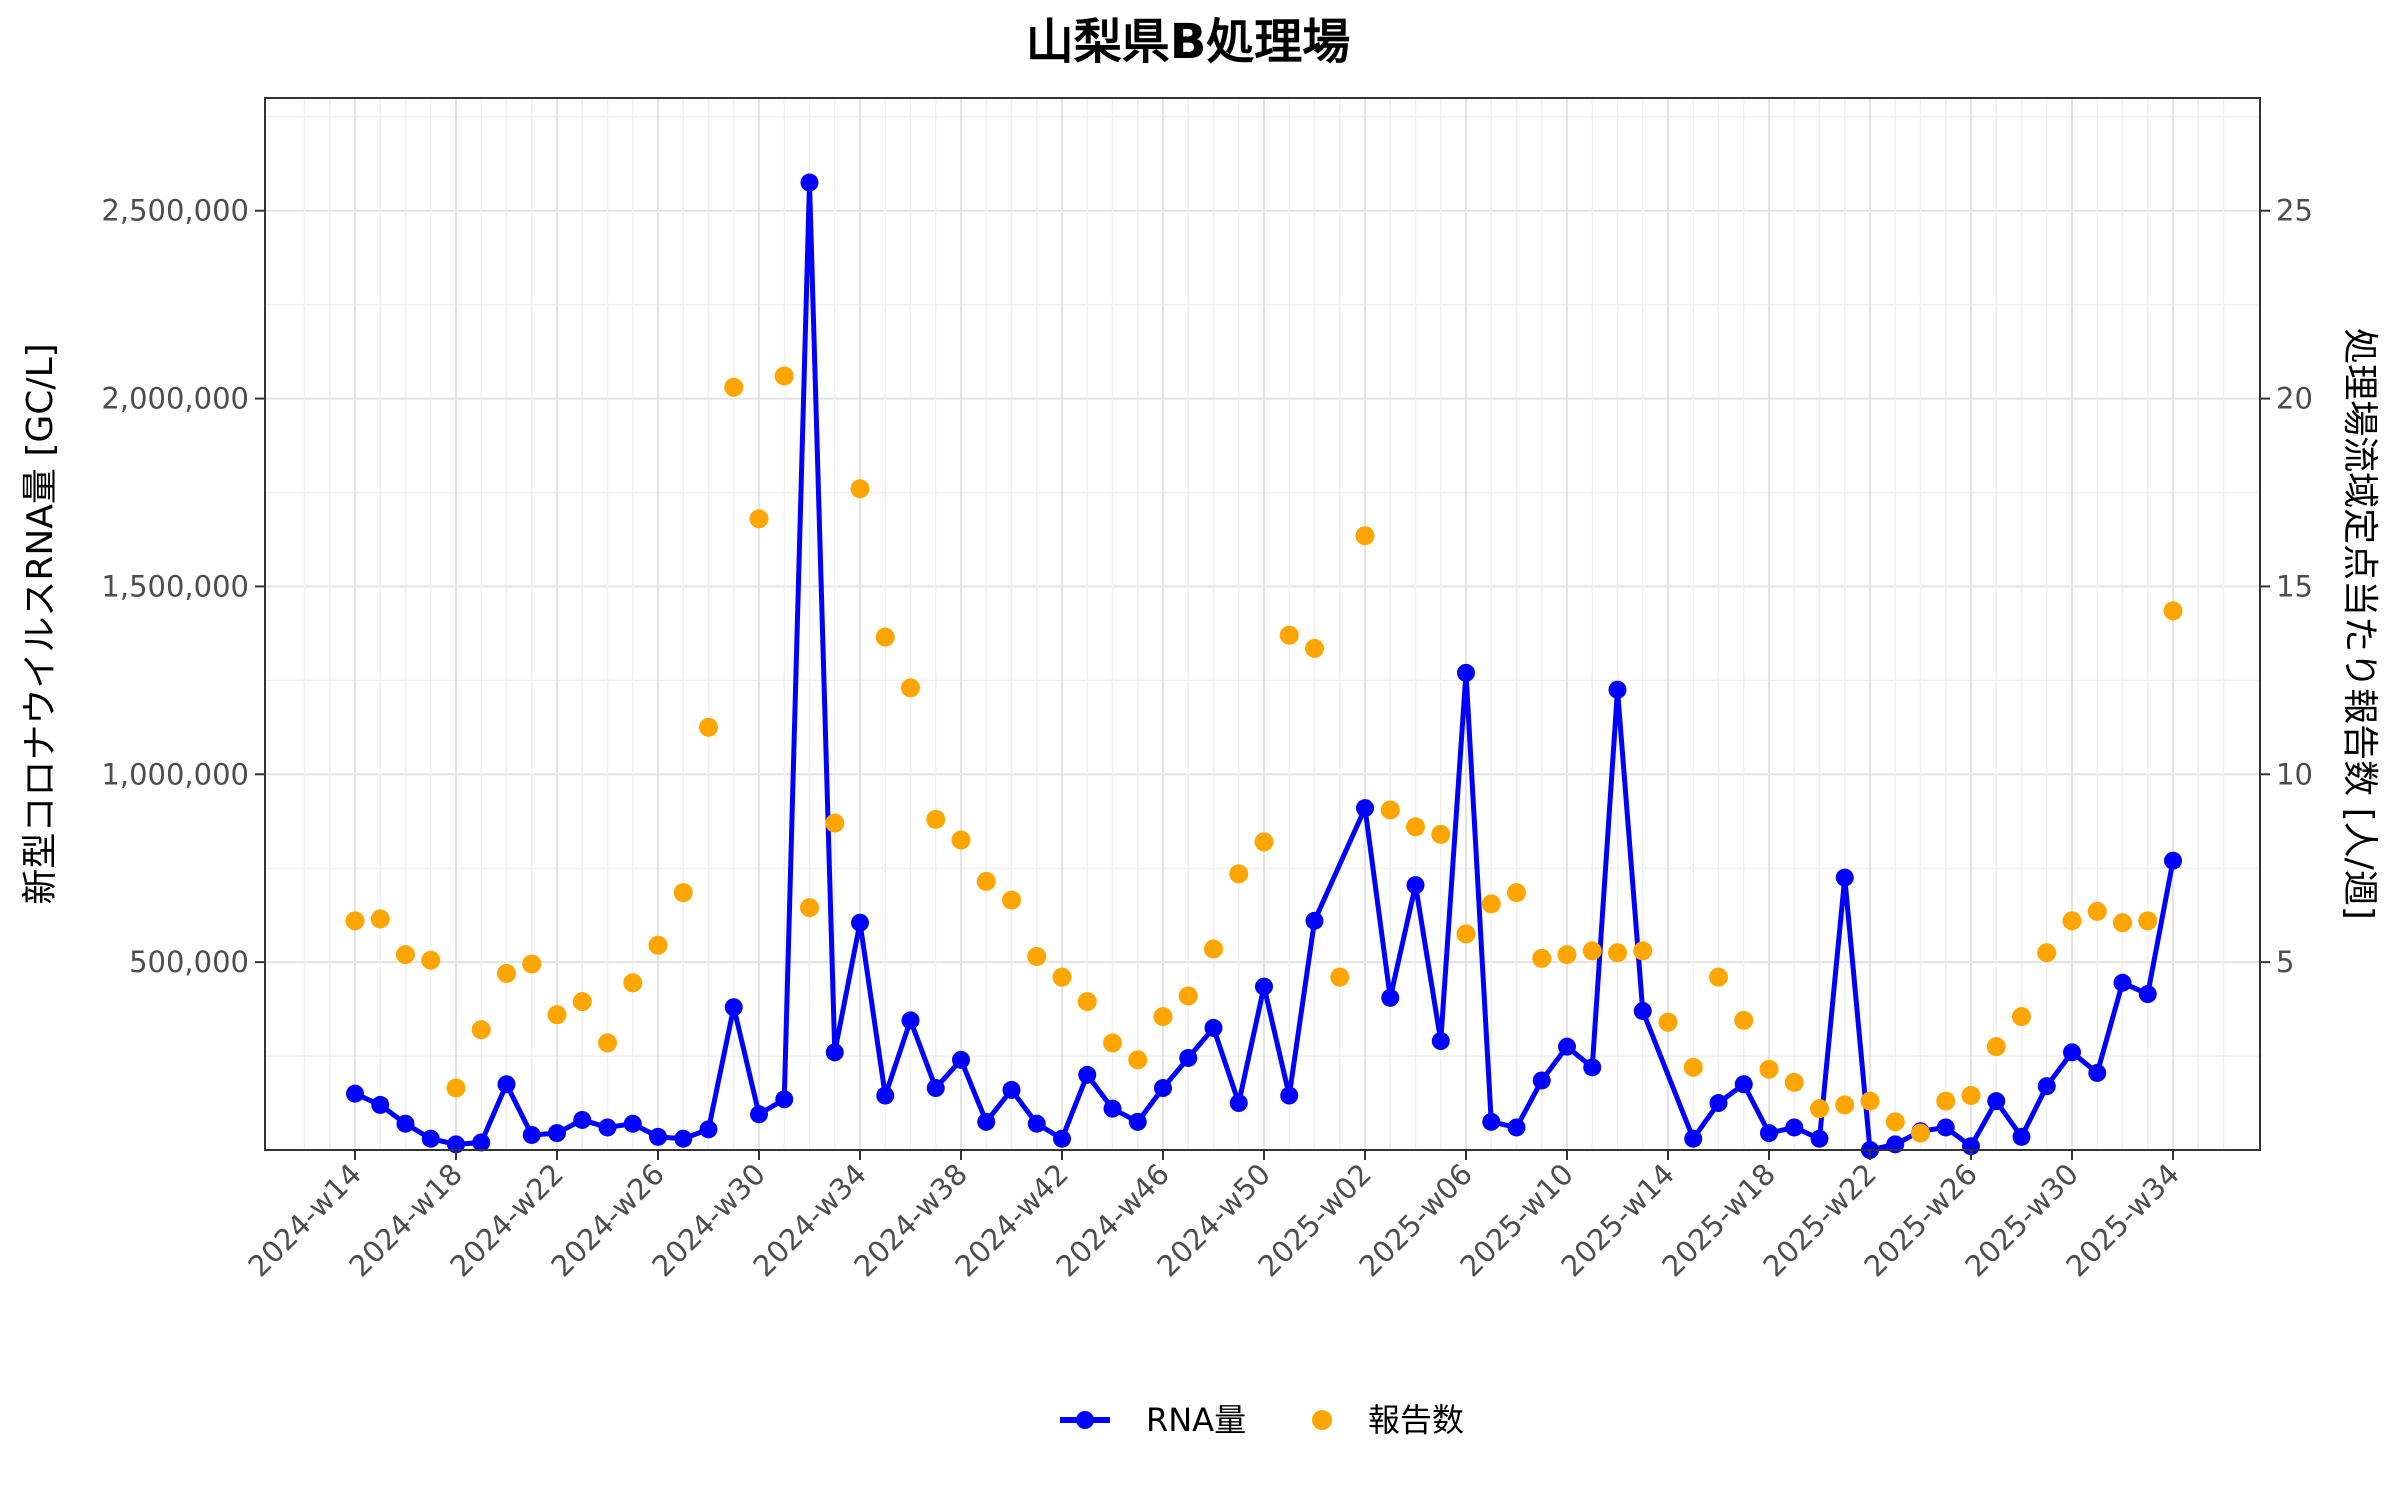  I want to click on left-tick-label: 1,500,000, so click(175, 586).